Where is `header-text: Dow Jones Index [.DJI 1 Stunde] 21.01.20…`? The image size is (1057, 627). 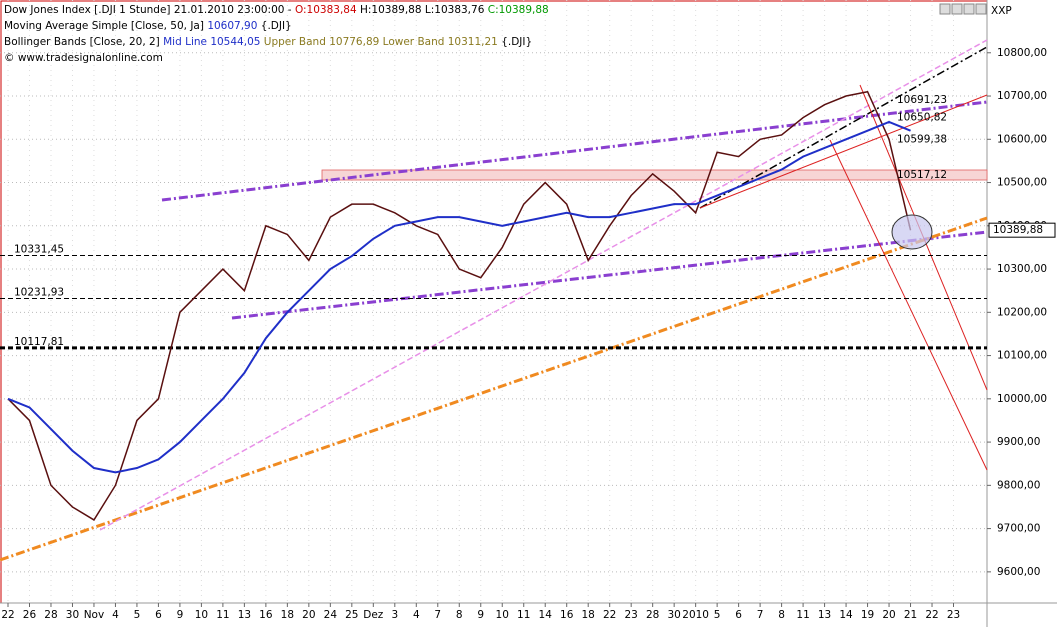 header-text: Dow Jones Index [.DJI 1 Stunde] 21.01.20… is located at coordinates (148, 10).